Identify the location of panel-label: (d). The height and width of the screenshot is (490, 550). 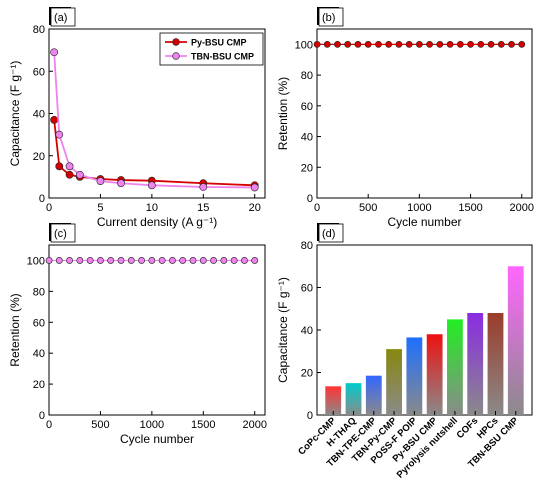
(328, 234).